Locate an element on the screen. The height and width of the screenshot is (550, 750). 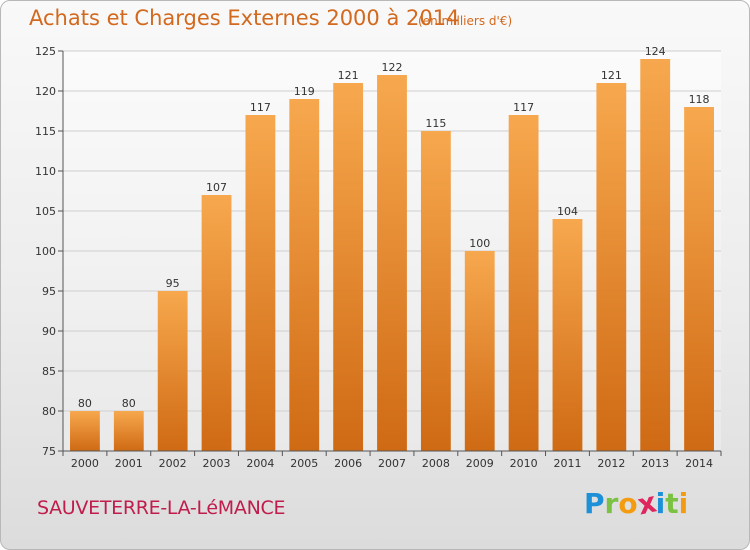
x-tick-label-2000: 2000 is located at coordinates (85, 463).